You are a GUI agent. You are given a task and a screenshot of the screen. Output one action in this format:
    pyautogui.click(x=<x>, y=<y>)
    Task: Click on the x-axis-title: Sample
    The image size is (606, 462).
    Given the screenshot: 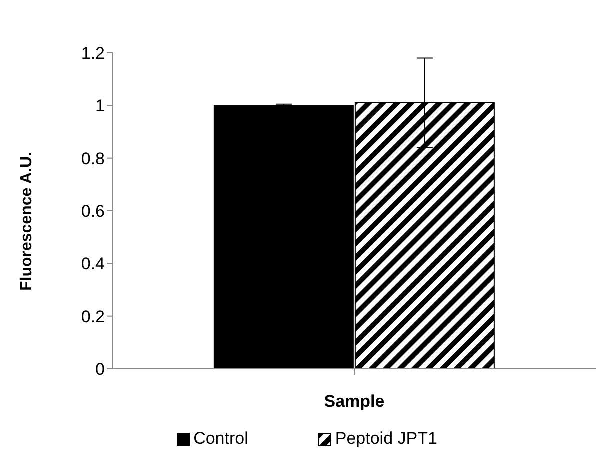 What is the action you would take?
    pyautogui.click(x=354, y=401)
    